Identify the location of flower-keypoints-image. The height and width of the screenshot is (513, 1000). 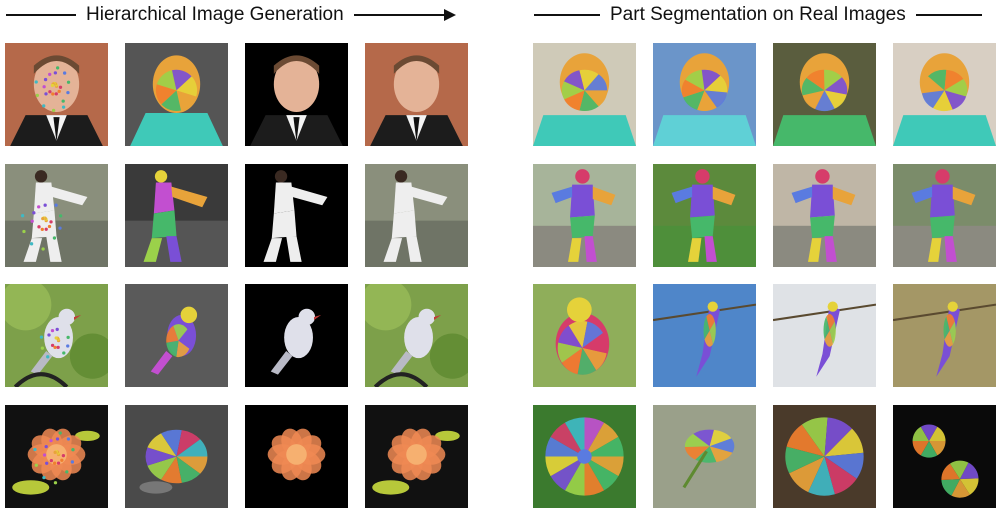
(56, 456).